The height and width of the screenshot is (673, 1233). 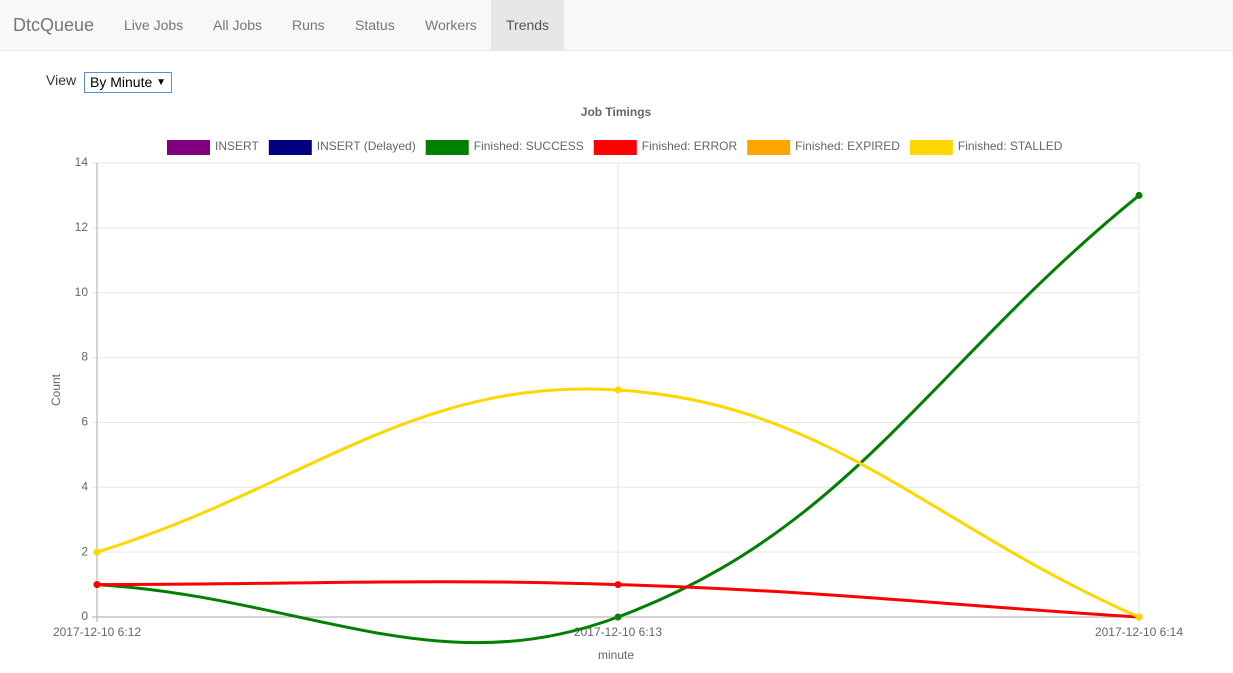 I want to click on nav-link: Runs, so click(x=308, y=25).